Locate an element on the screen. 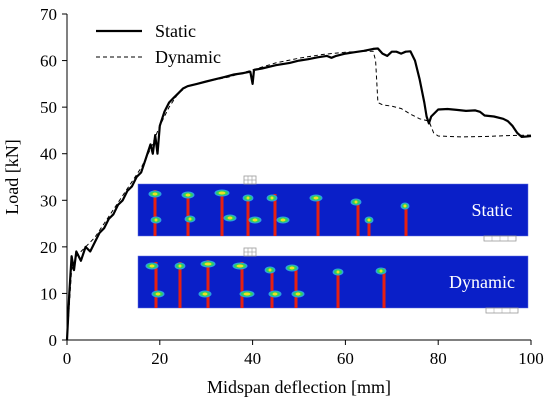 This screenshot has height=401, width=550. y-tick-label: 60 is located at coordinates (48, 61).